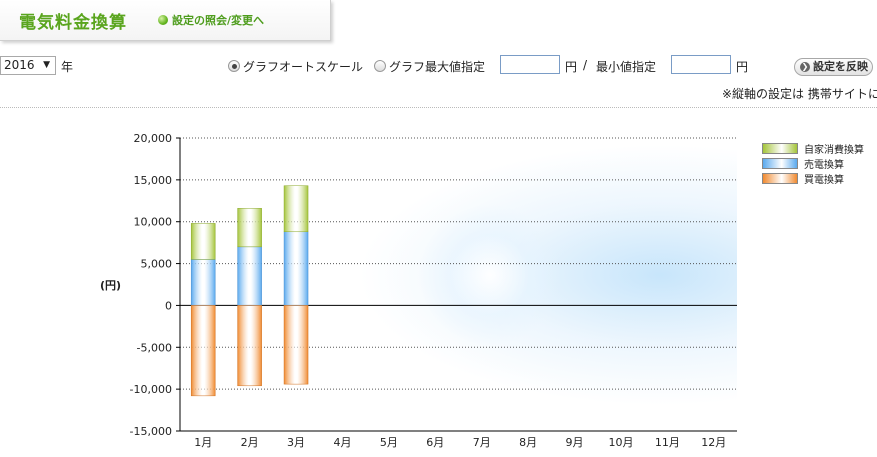  What do you see at coordinates (575, 442) in the screenshot?
I see `x-tick-label: 9月` at bounding box center [575, 442].